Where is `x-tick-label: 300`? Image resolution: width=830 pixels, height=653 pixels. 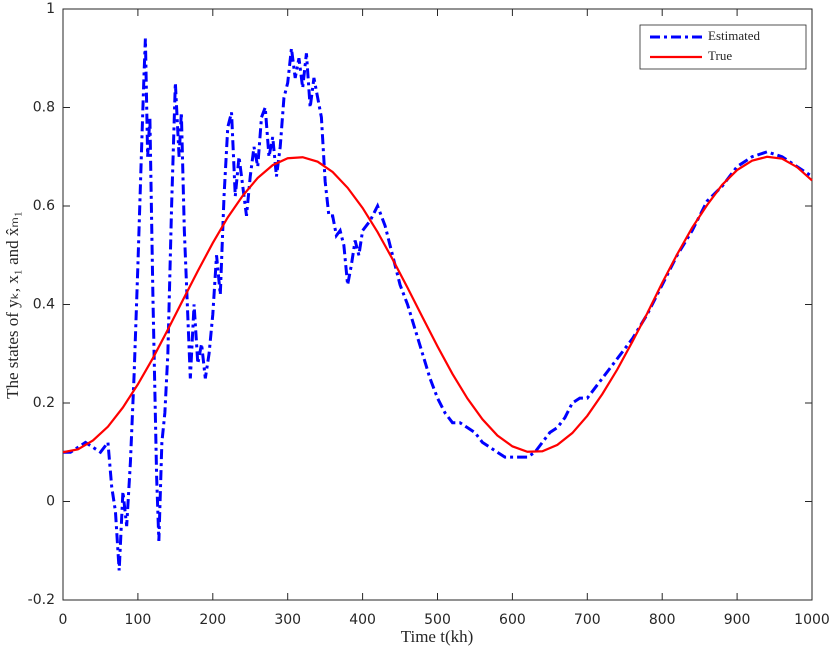
x-tick-label: 300 is located at coordinates (287, 620).